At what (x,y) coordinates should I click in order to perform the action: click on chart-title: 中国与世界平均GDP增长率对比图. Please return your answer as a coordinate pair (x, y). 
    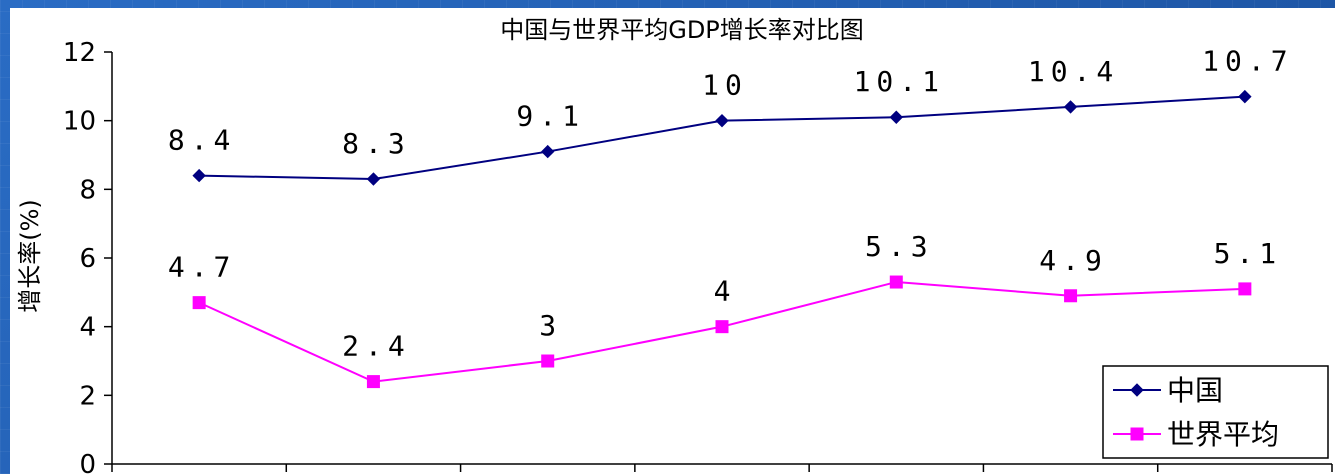
    Looking at the image, I should click on (682, 30).